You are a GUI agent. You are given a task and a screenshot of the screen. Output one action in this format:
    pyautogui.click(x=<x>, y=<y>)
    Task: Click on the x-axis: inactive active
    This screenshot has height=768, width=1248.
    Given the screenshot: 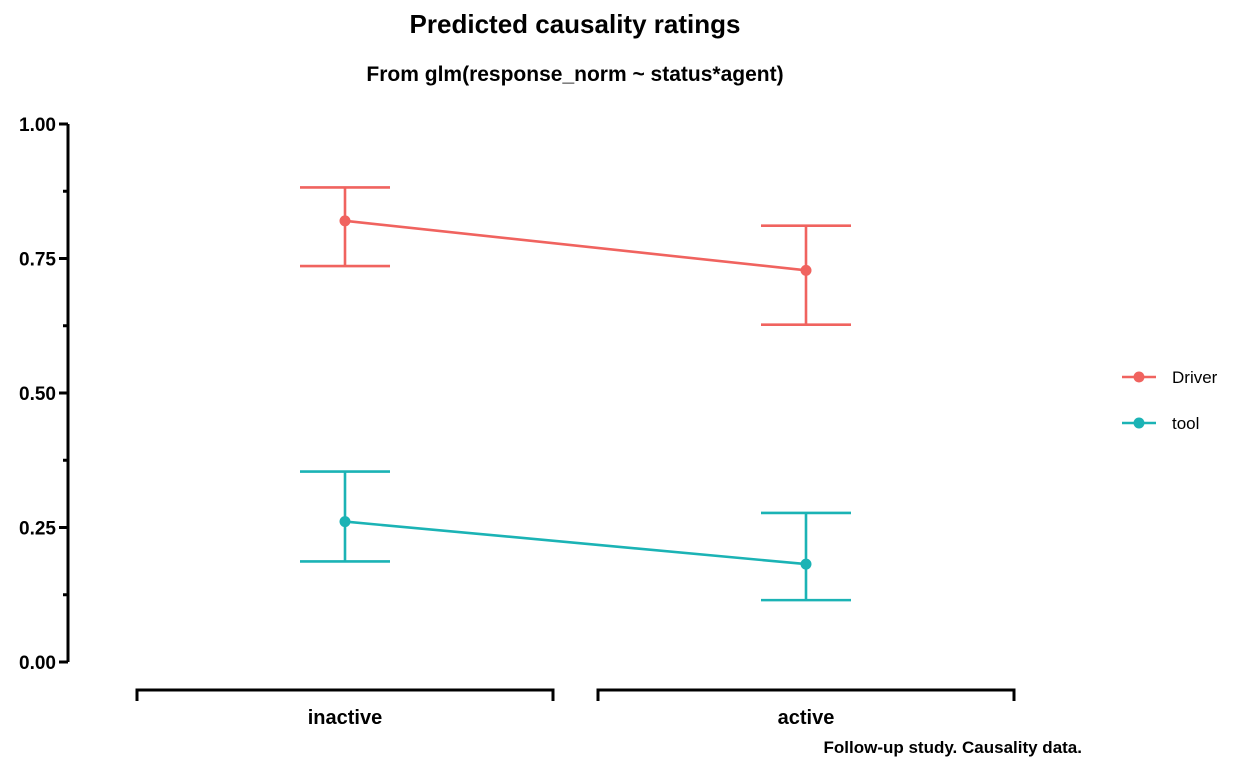 What is the action you would take?
    pyautogui.click(x=575, y=708)
    